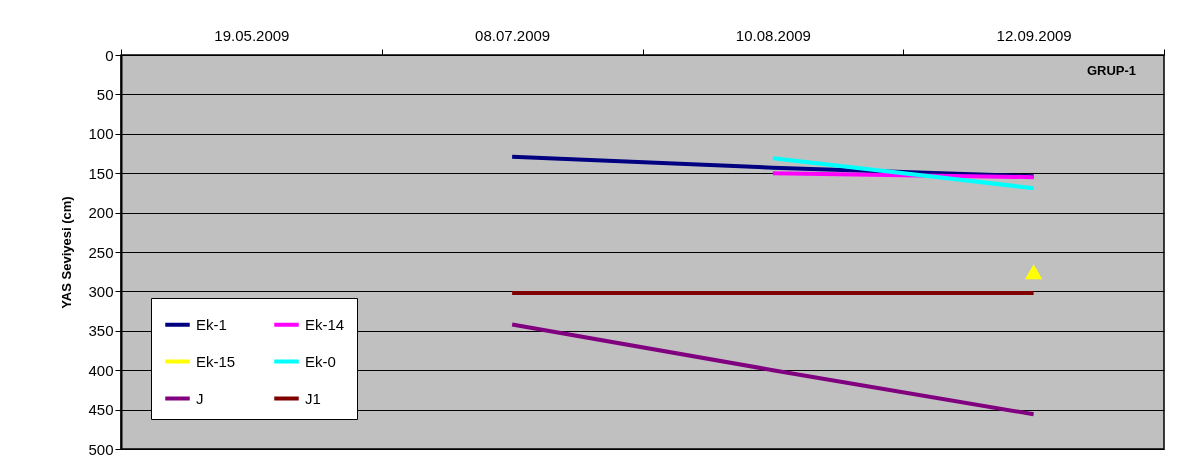  Describe the element at coordinates (320, 361) in the screenshot. I see `legend-label: Ek-0` at that location.